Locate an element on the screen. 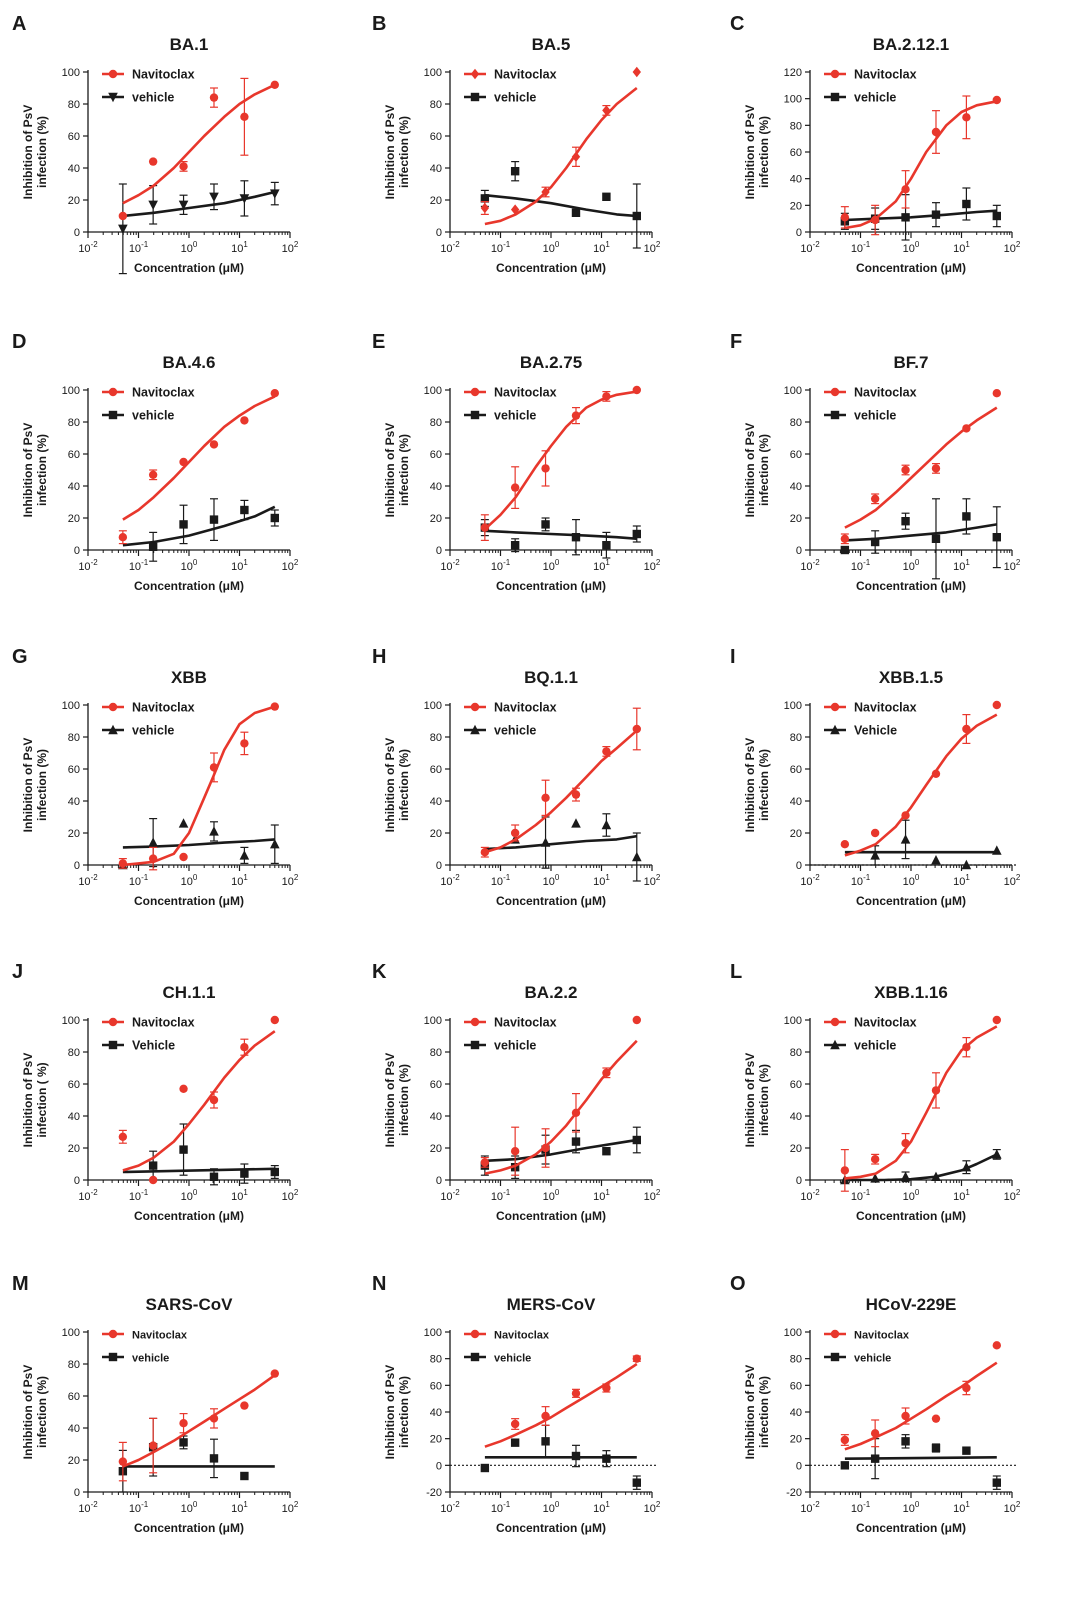 The image size is (1080, 1607). y-axis-label-line2: infection (%) is located at coordinates (404, 1412).